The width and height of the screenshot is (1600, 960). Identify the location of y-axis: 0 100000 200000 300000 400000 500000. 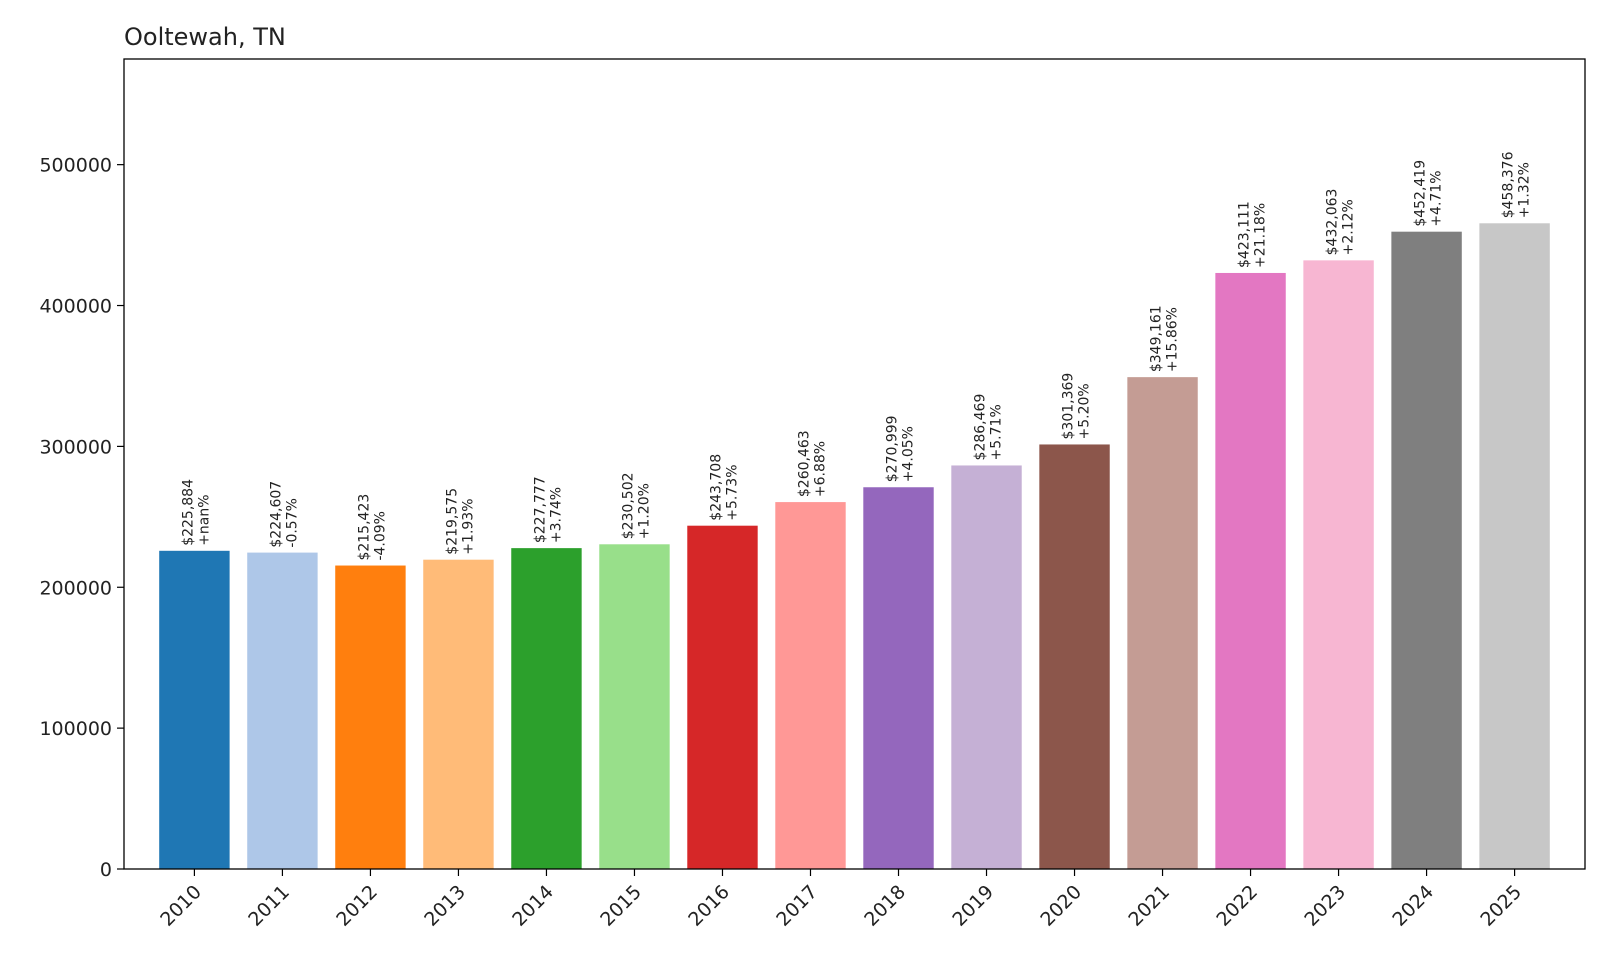
(81, 518).